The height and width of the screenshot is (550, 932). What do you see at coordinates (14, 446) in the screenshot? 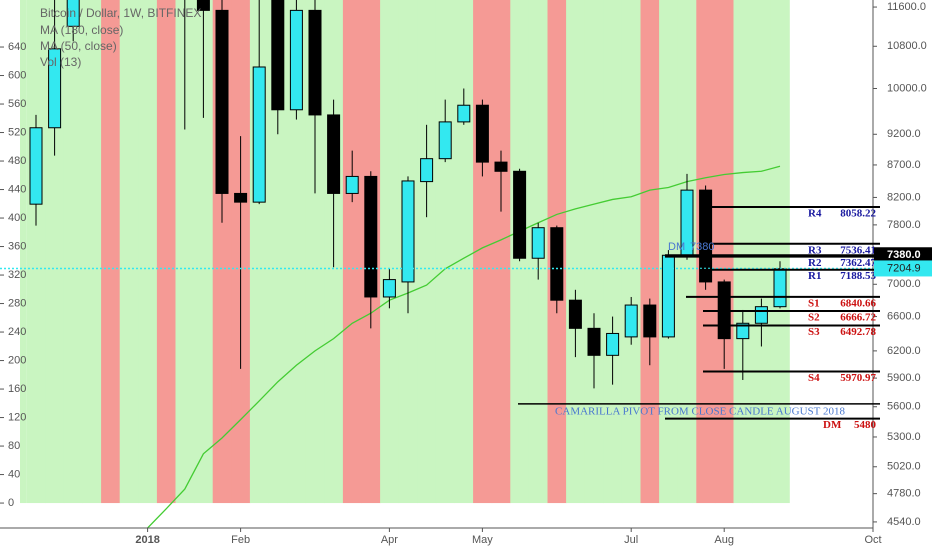
I see `y-tick-label: 80` at bounding box center [14, 446].